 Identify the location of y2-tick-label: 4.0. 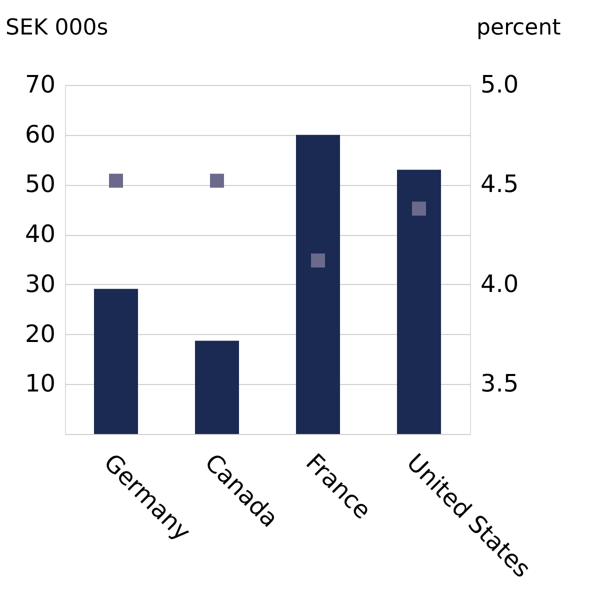
(499, 284).